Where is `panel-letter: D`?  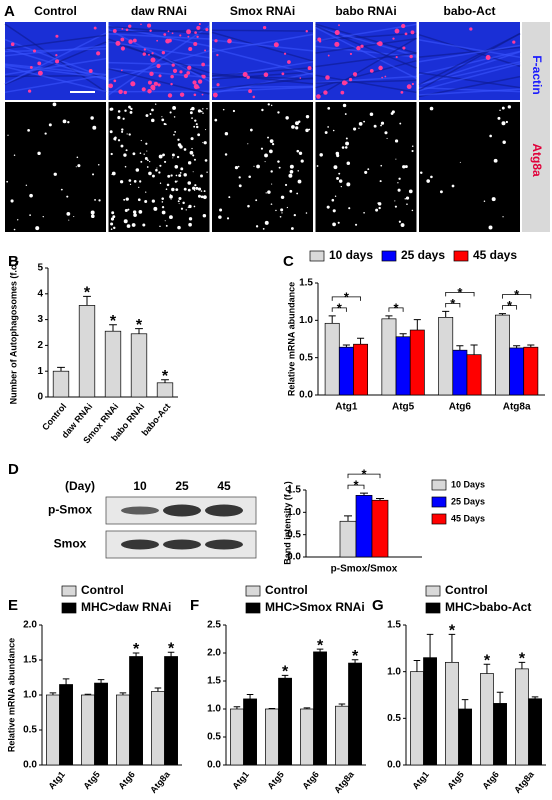 panel-letter: D is located at coordinates (13, 469).